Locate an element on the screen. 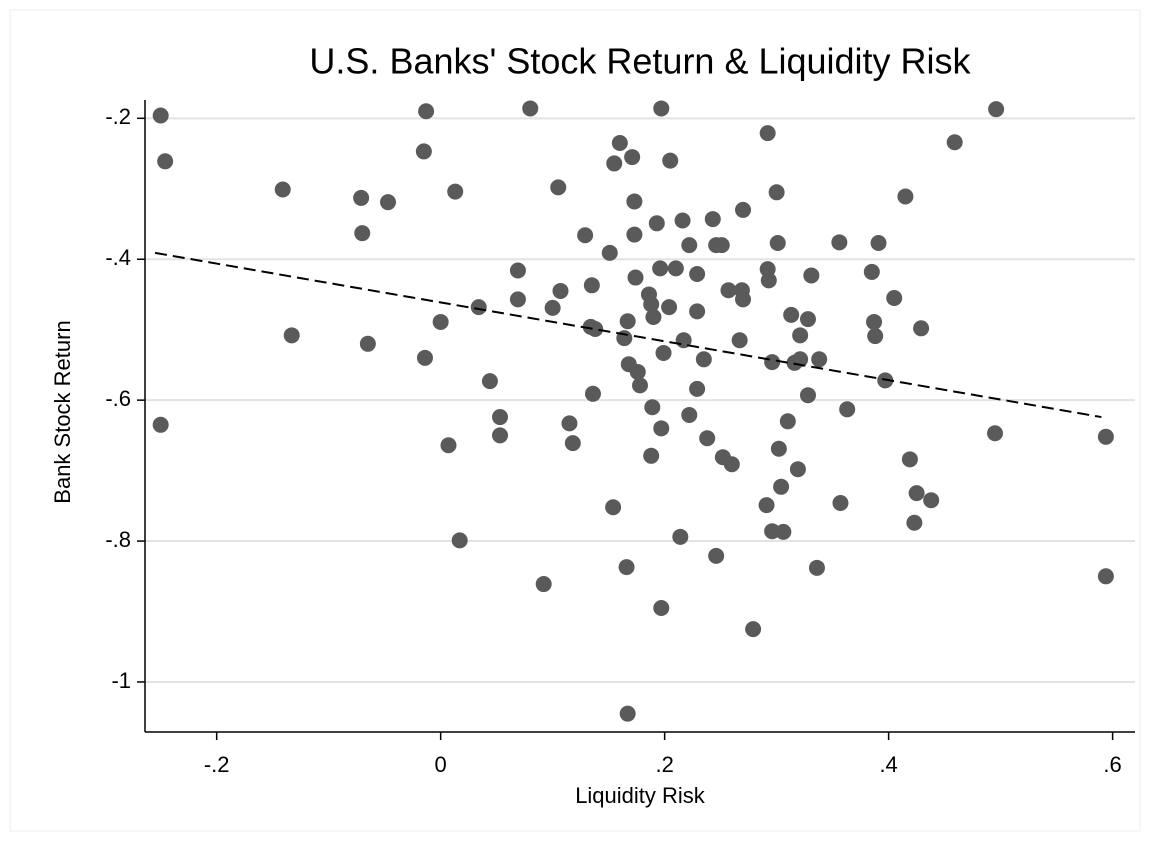 The image size is (1150, 841). x-tick-label: .2 is located at coordinates (664, 764).